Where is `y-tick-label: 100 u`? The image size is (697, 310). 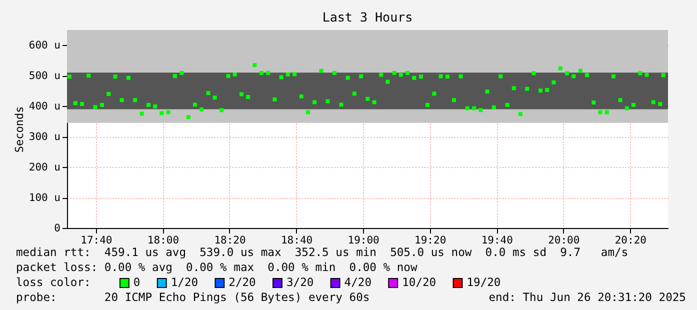 y-tick-label: 100 u is located at coordinates (44, 198).